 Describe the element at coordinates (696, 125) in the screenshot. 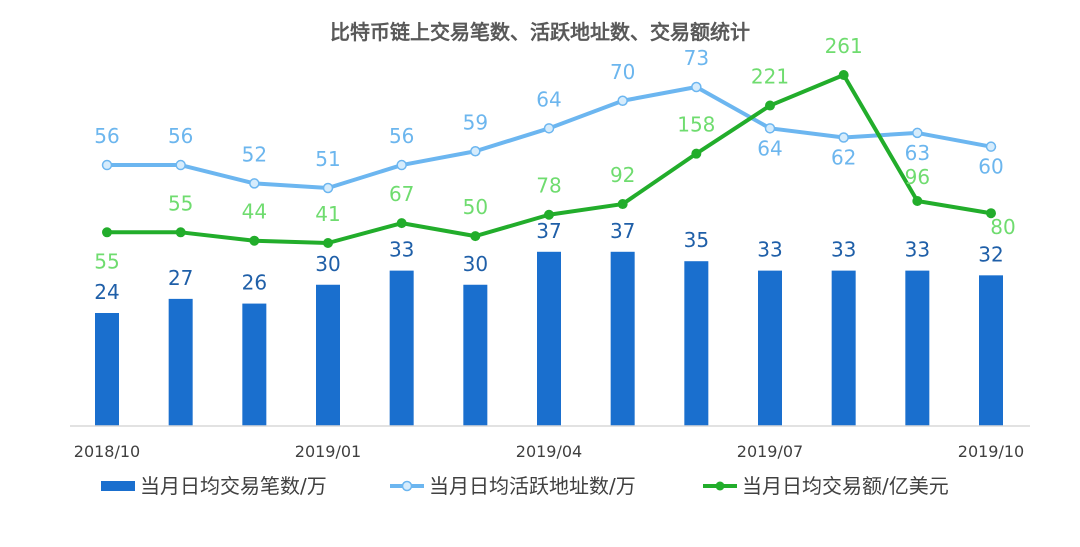

I see `transaction-amount-data-label: 158` at that location.